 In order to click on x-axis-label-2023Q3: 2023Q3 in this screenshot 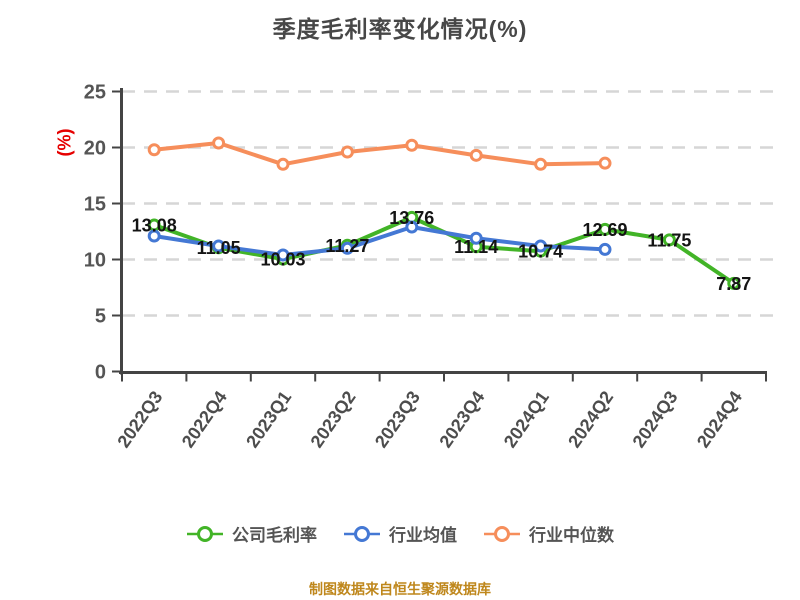, I will do `click(397, 419)`.